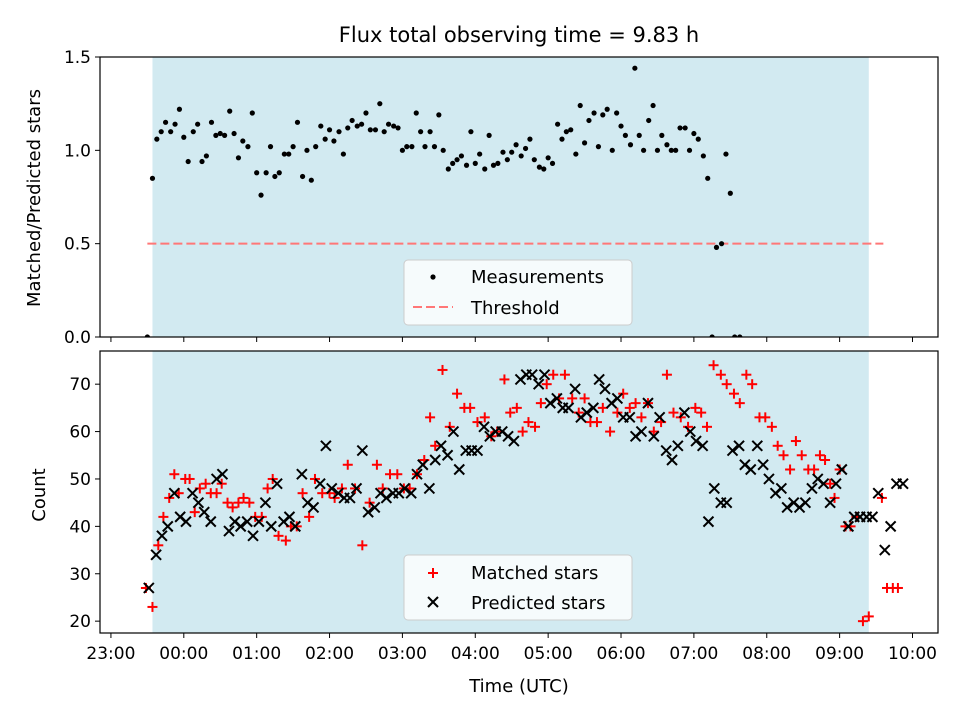 Image resolution: width=960 pixels, height=720 pixels. What do you see at coordinates (183, 654) in the screenshot?
I see `x-tick-label: 00:00` at bounding box center [183, 654].